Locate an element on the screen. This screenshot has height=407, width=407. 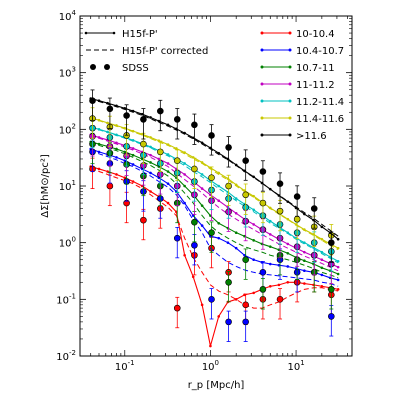
legend-marker is located at coordinates (93, 67).